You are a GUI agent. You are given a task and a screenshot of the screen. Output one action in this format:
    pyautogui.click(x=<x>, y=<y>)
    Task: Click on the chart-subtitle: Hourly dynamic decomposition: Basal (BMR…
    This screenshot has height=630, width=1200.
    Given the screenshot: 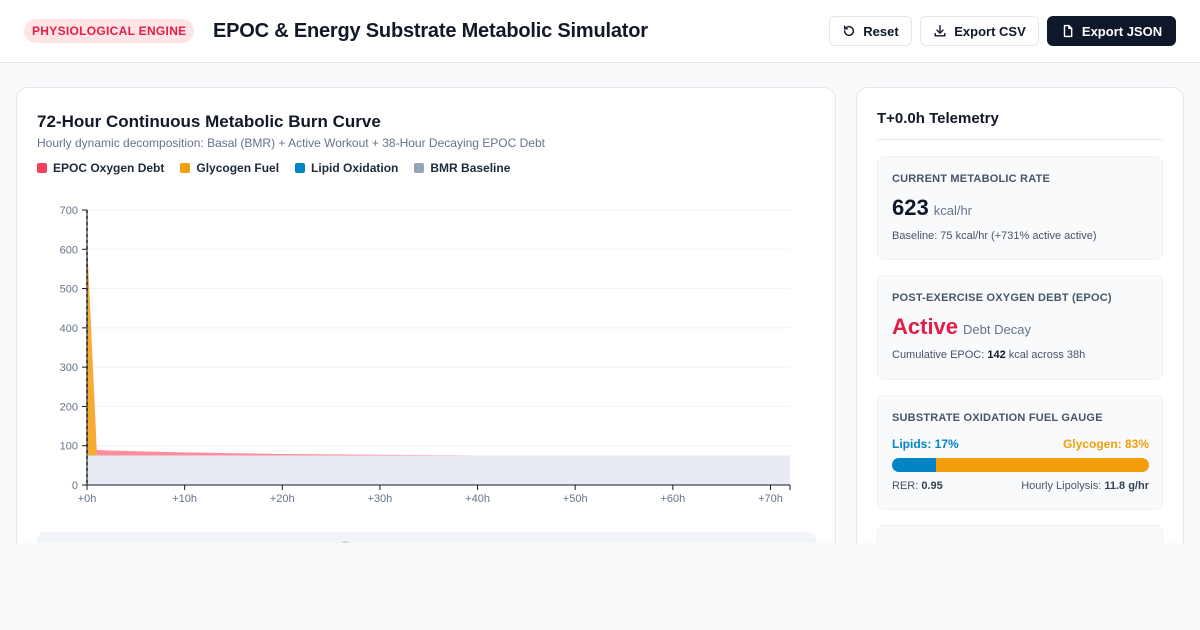 What is the action you would take?
    pyautogui.click(x=291, y=143)
    